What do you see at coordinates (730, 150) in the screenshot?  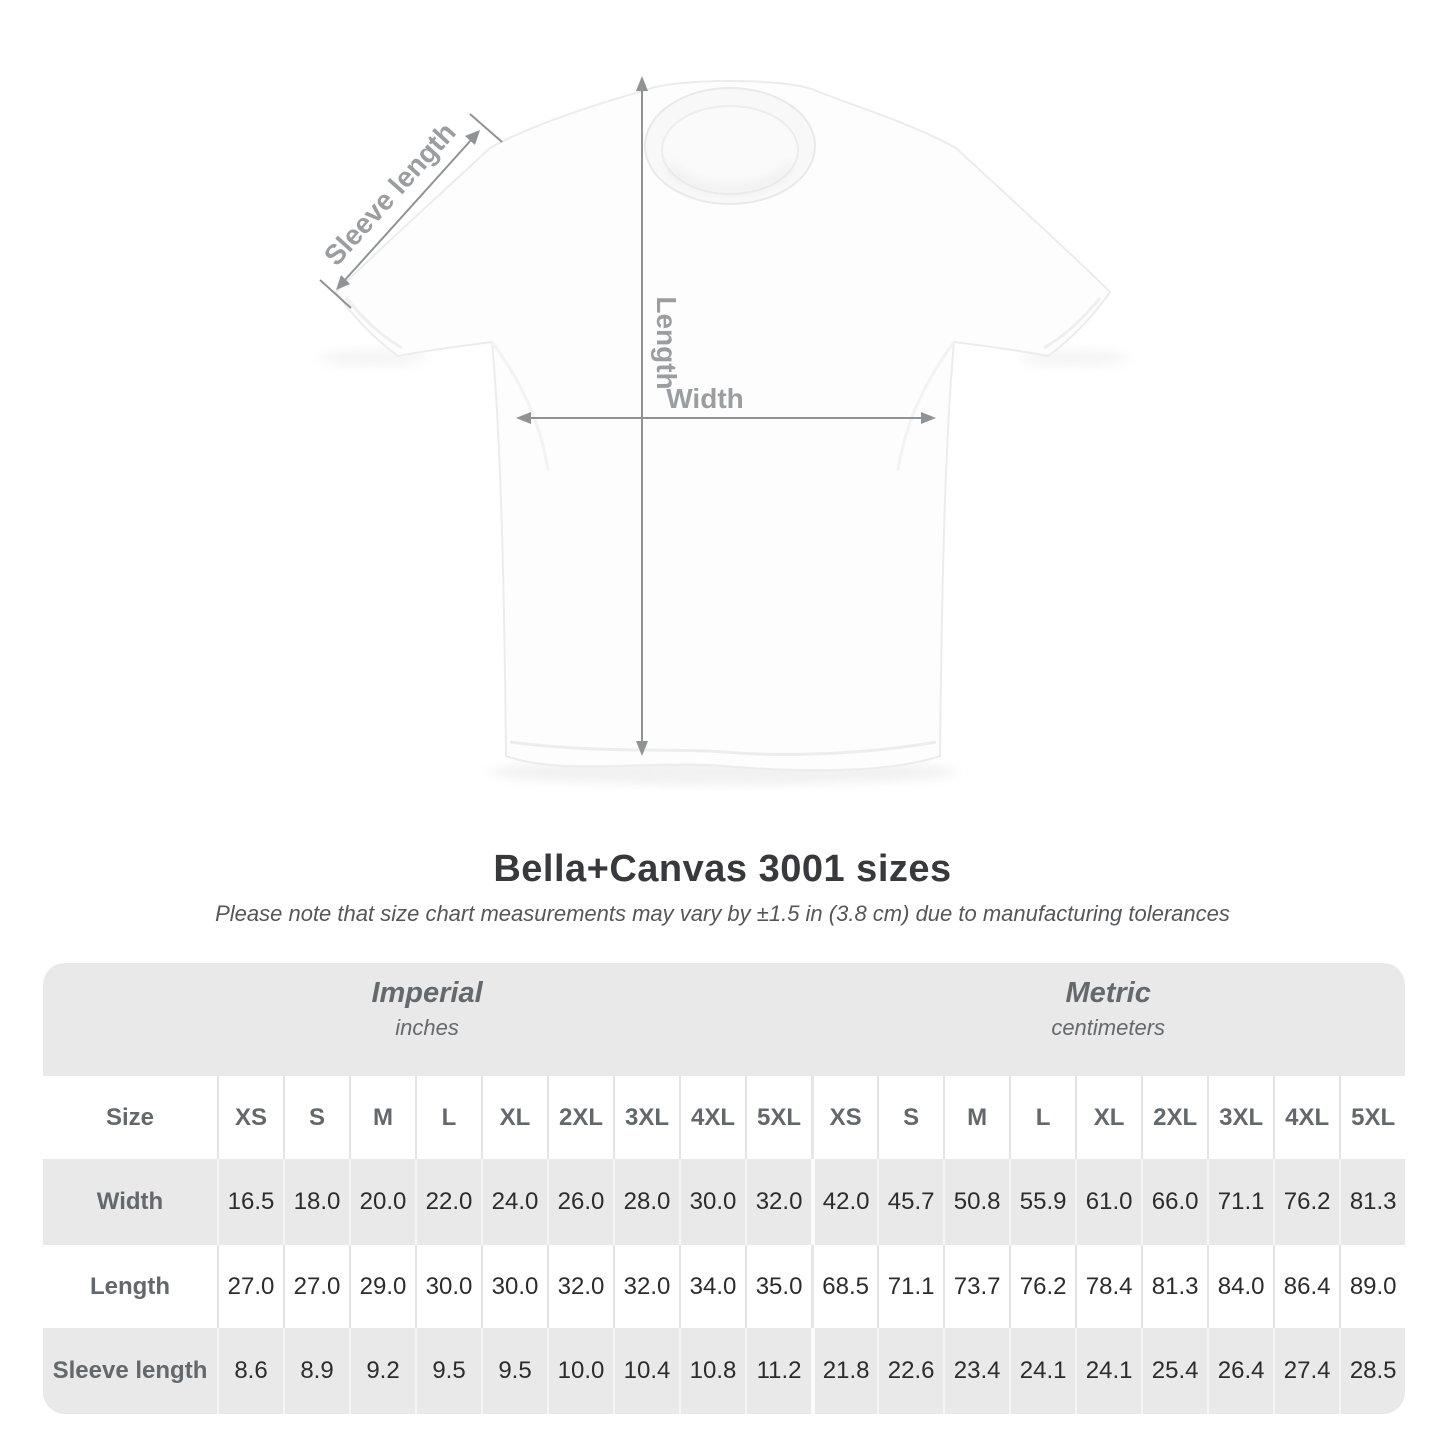 I see `collar-inner` at bounding box center [730, 150].